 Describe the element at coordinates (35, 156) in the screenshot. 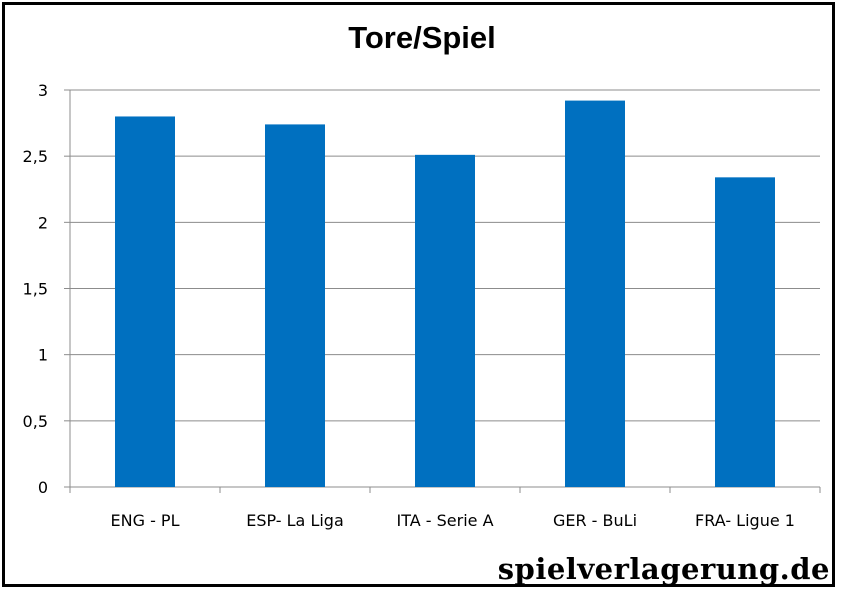

I see `y-tick-label: 2,5` at that location.